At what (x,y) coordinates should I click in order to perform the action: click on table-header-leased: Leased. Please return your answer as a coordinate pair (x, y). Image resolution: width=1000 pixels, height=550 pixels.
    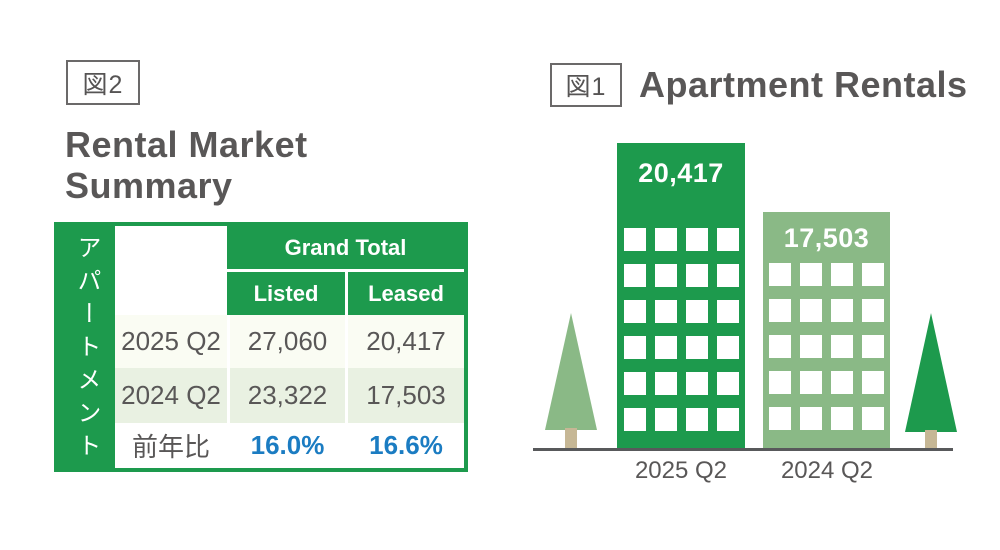
    Looking at the image, I should click on (404, 293).